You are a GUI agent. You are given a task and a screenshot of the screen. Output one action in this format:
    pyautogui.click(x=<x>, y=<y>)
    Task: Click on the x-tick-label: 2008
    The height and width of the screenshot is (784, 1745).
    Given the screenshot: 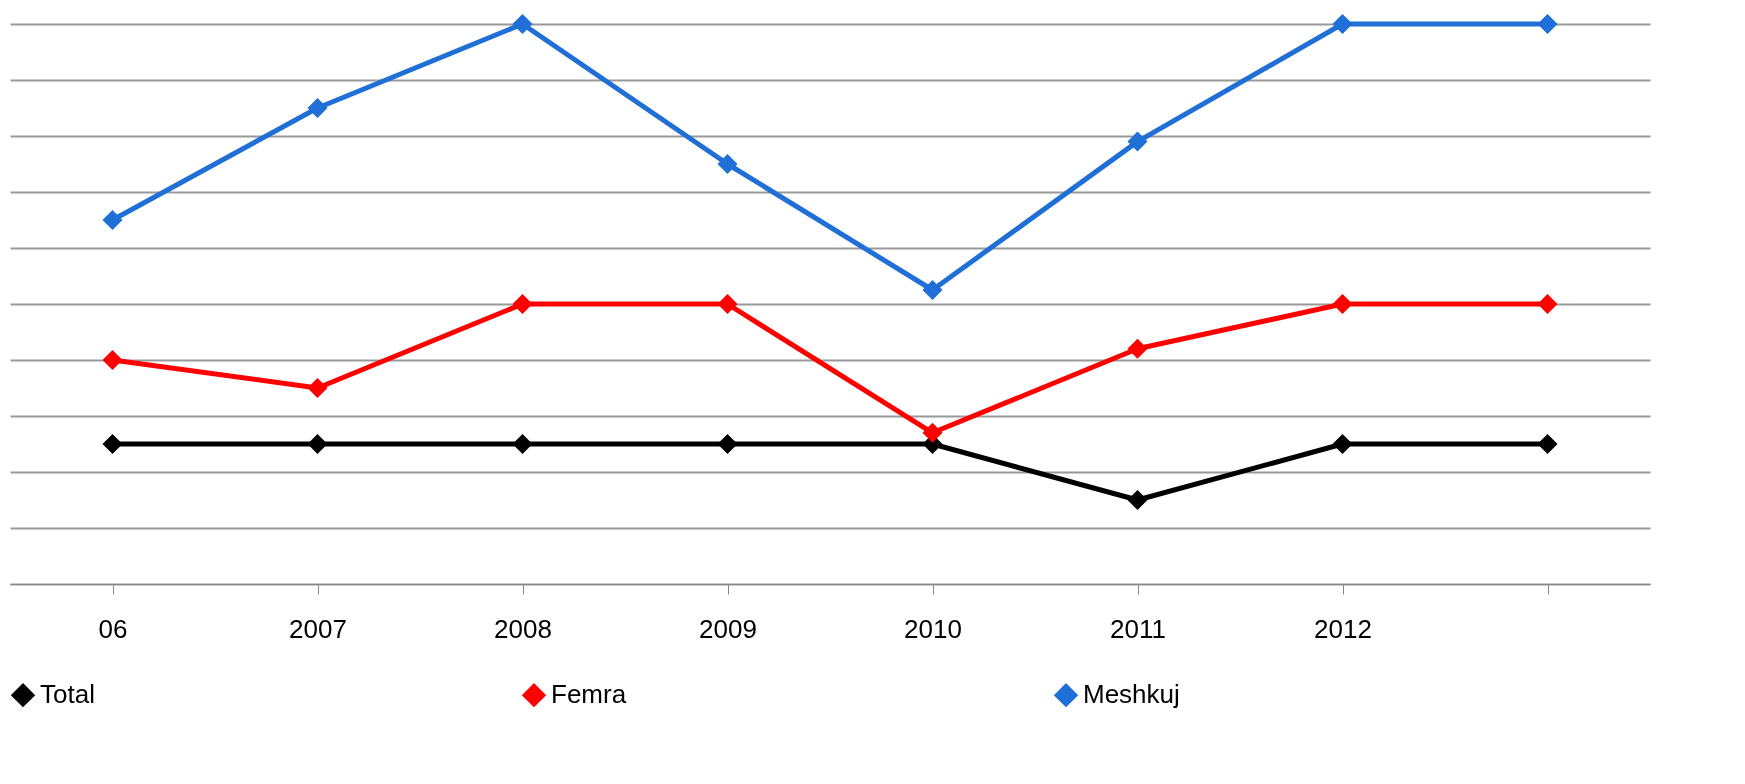 What is the action you would take?
    pyautogui.click(x=523, y=628)
    